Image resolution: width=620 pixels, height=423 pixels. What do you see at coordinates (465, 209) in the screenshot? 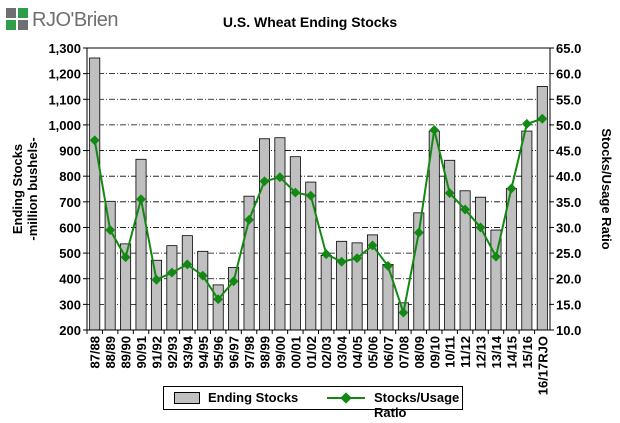
I see `point-11/12` at bounding box center [465, 209].